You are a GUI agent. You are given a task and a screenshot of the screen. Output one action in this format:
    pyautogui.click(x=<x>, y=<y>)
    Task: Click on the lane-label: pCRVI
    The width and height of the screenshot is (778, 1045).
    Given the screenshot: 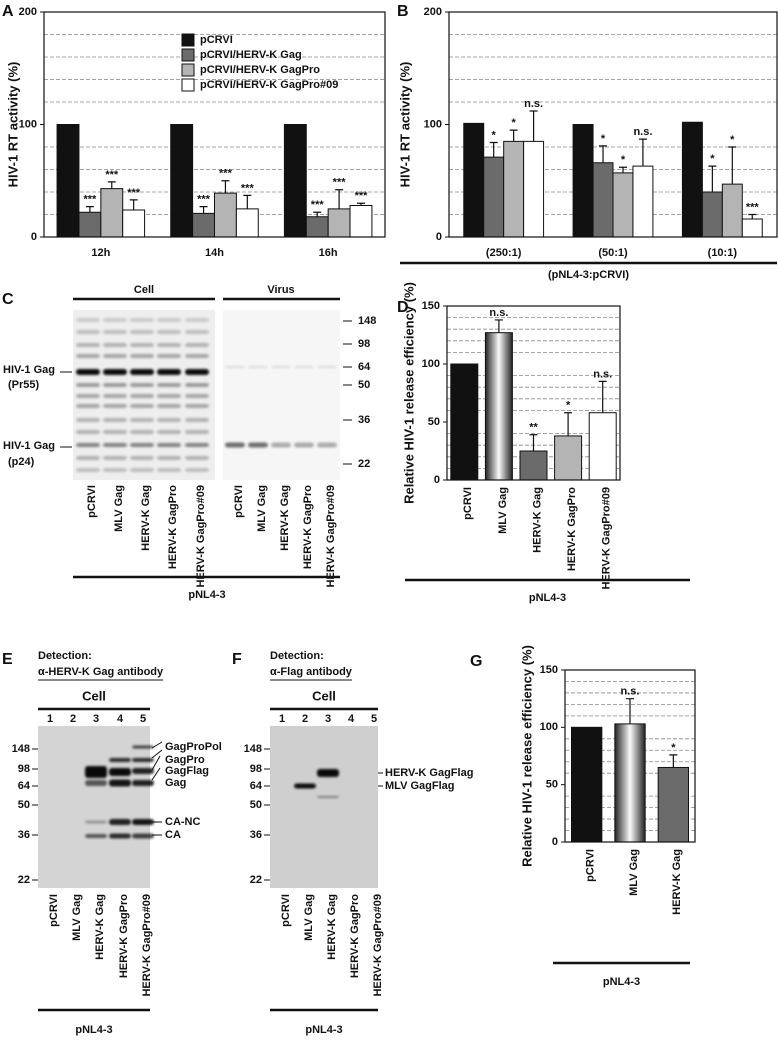 What is the action you would take?
    pyautogui.click(x=92, y=501)
    